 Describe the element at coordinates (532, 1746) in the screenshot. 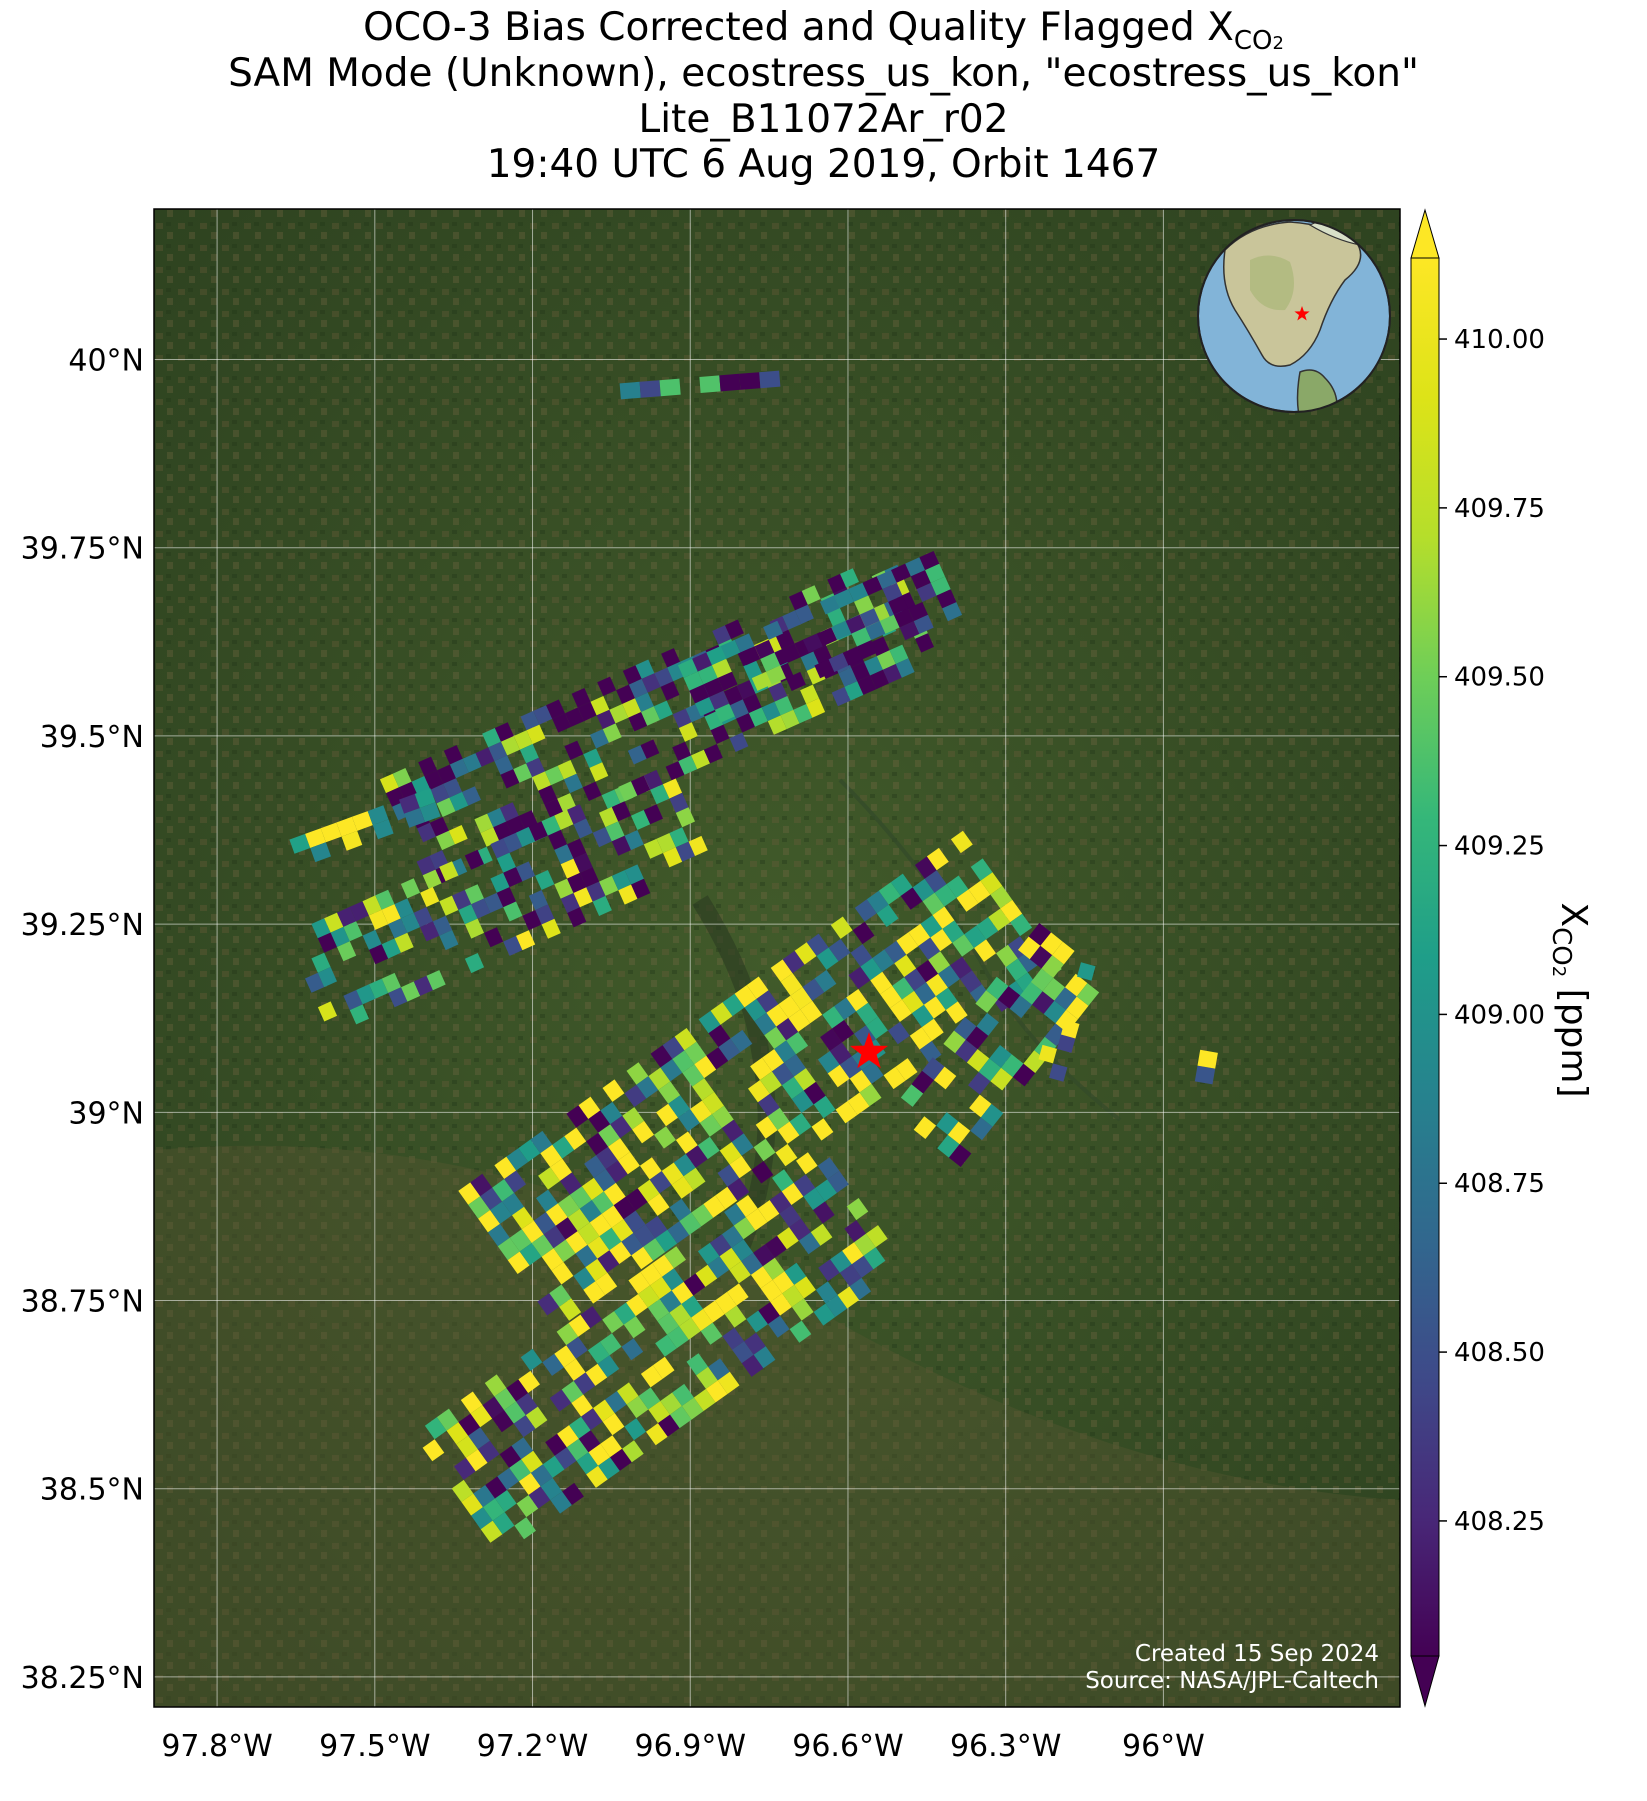

I see `lon-tick-label: 97.2°W` at that location.